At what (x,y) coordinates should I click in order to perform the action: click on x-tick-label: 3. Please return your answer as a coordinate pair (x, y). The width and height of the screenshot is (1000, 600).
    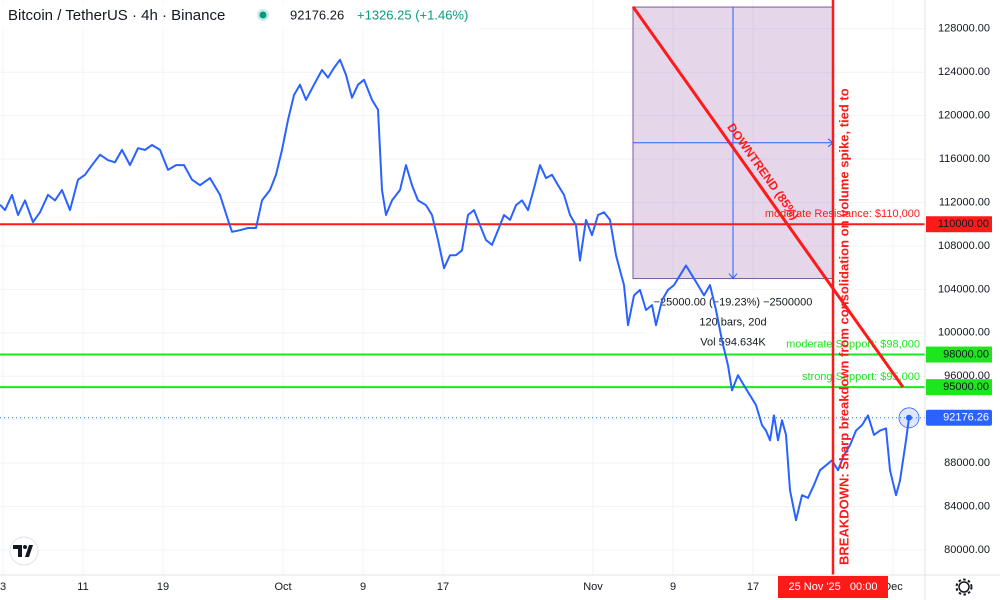
    Looking at the image, I should click on (3, 587).